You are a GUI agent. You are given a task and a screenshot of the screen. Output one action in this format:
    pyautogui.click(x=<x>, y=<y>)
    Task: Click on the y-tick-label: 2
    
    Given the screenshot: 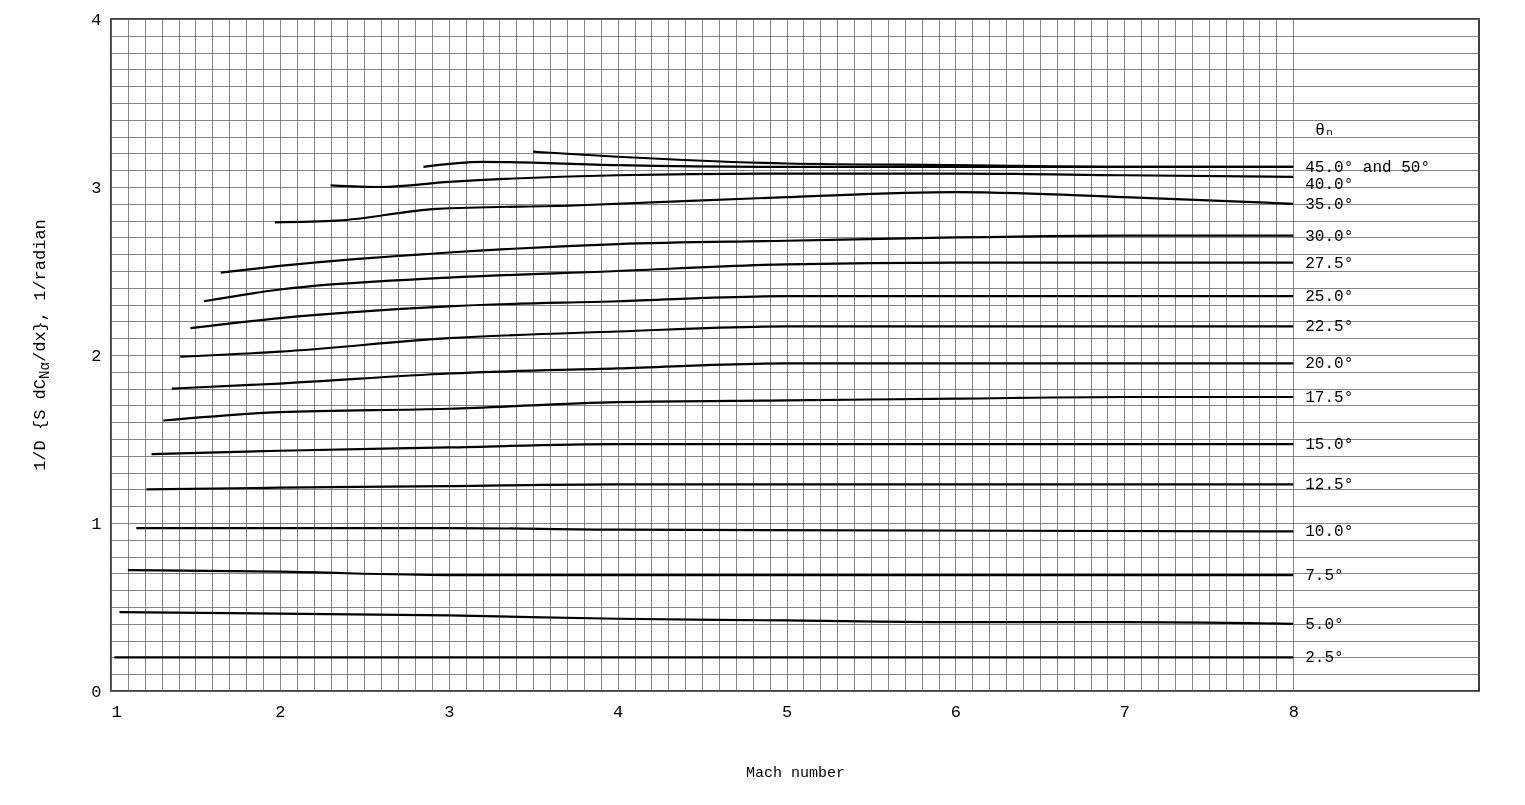 What is the action you would take?
    pyautogui.click(x=96, y=356)
    